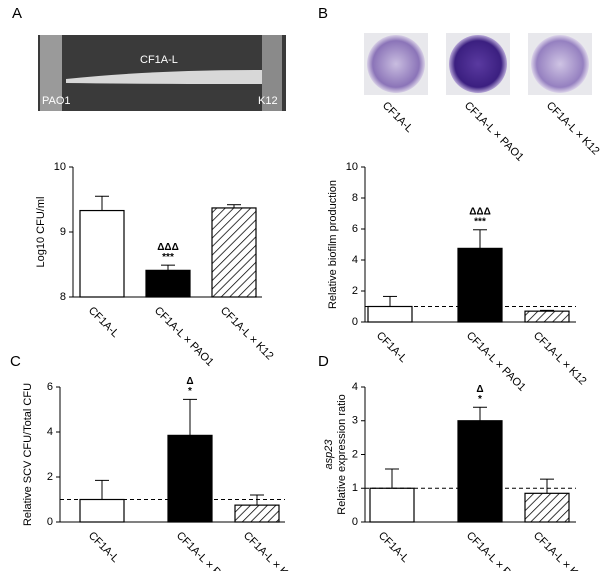 The image size is (600, 571). Describe the element at coordinates (41, 232) in the screenshot. I see `y-axis-label: Log10 CFU/ml` at that location.